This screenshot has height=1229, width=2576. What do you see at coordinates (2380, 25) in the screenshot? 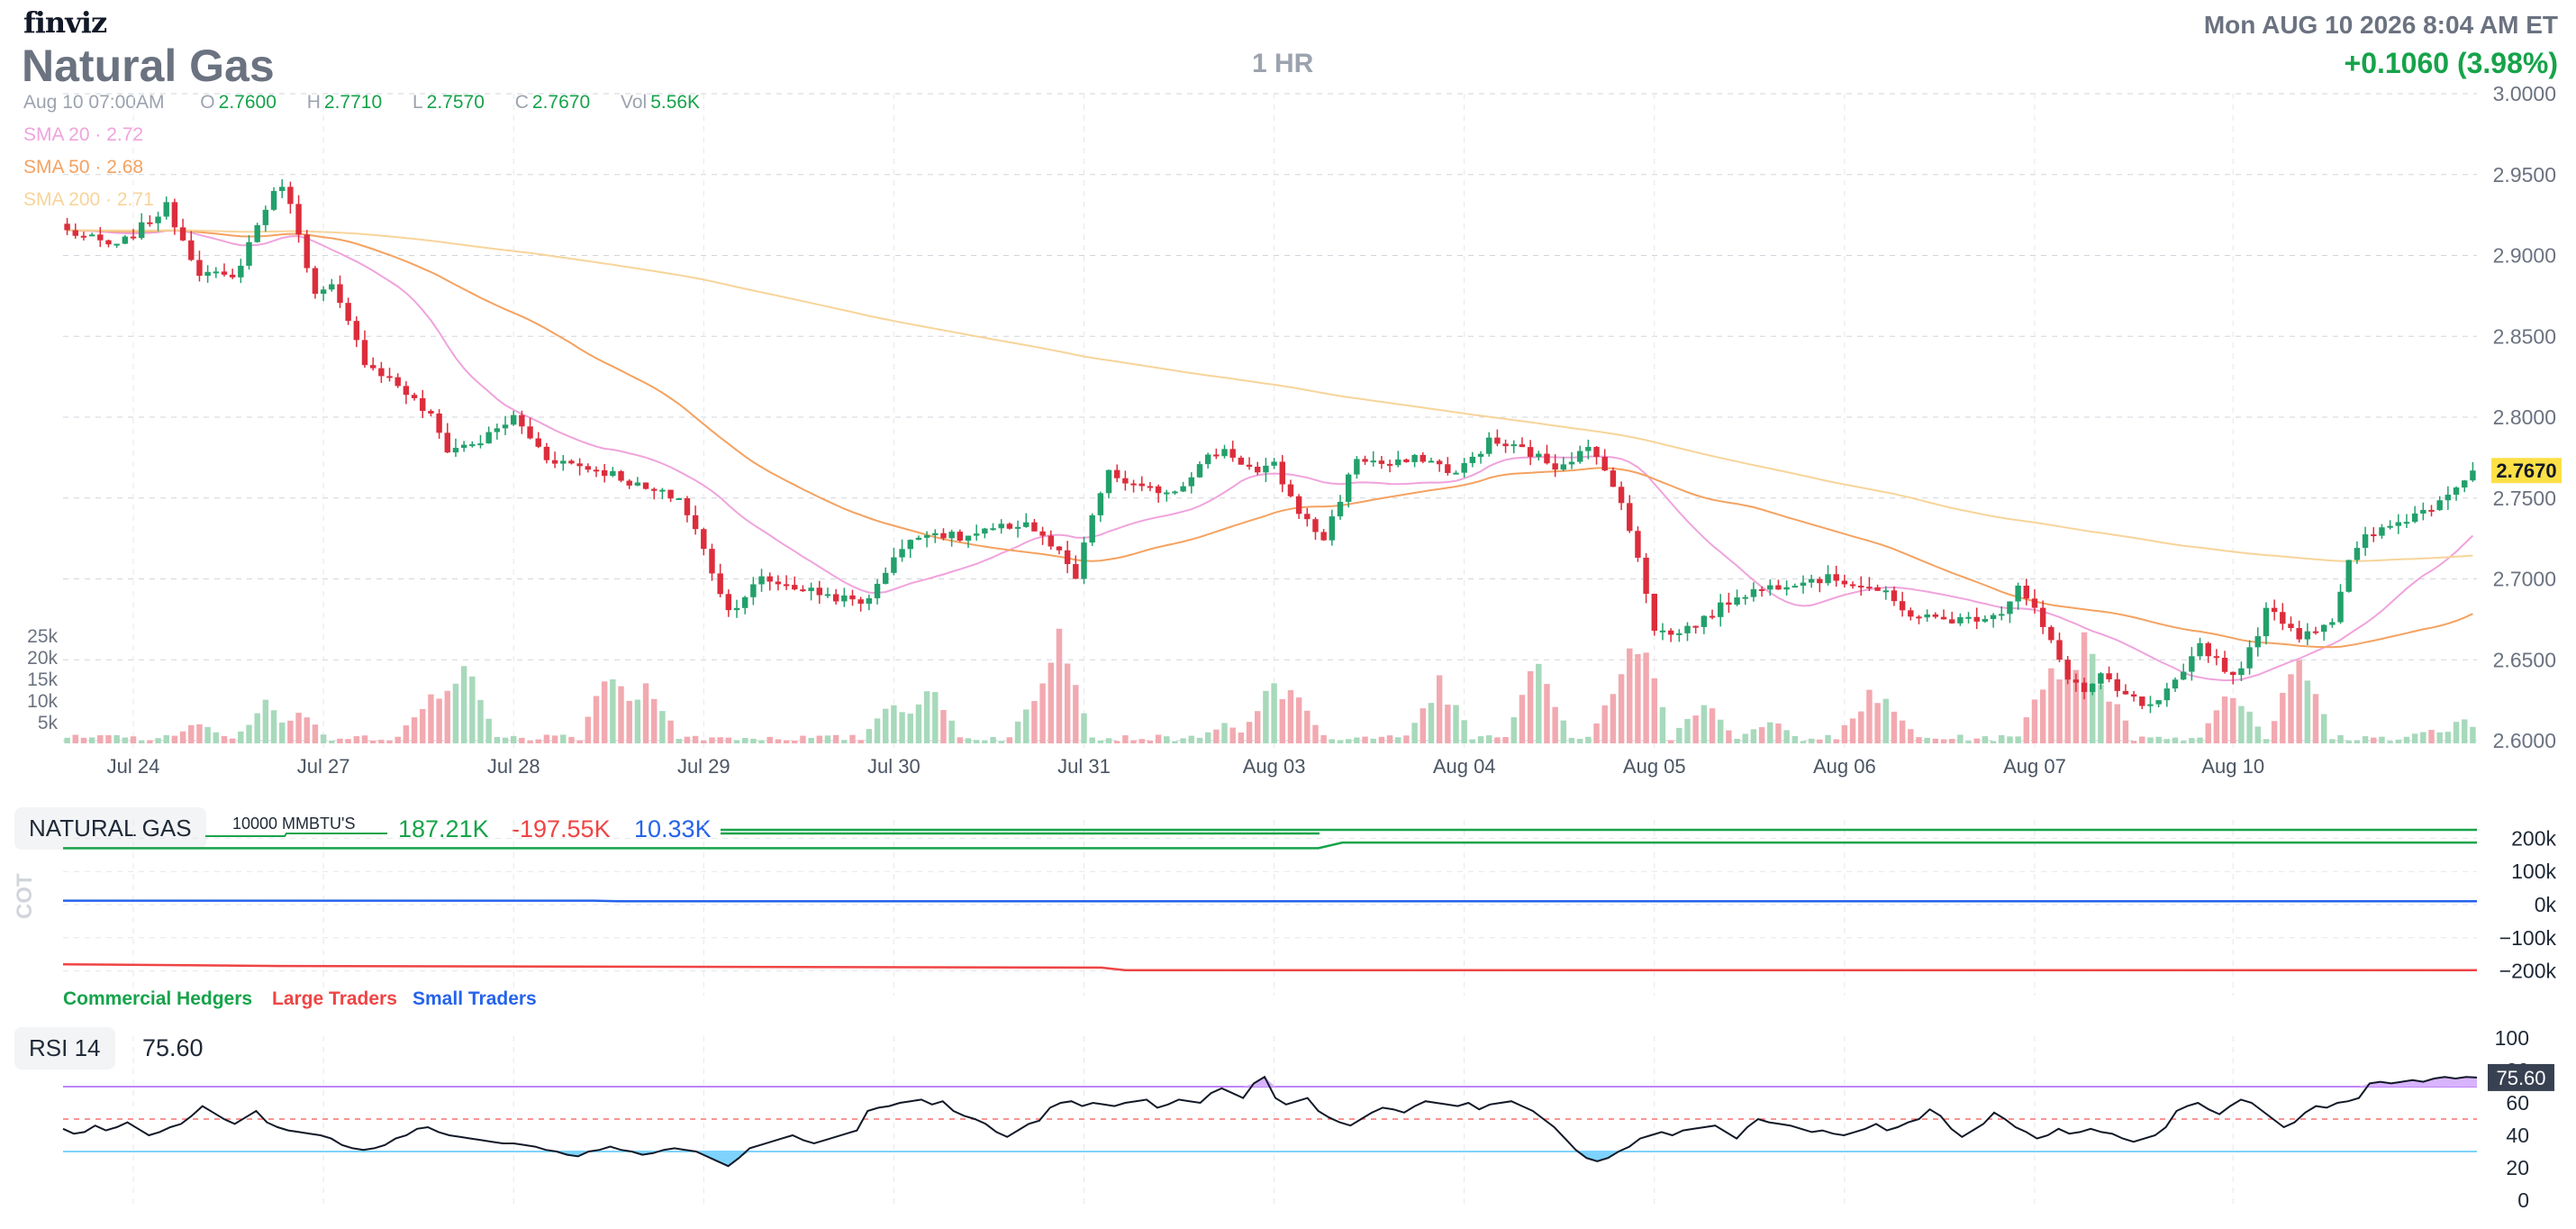
I see `datetime-label: Mon AUG 10 2026 8:04 AM ET` at bounding box center [2380, 25].